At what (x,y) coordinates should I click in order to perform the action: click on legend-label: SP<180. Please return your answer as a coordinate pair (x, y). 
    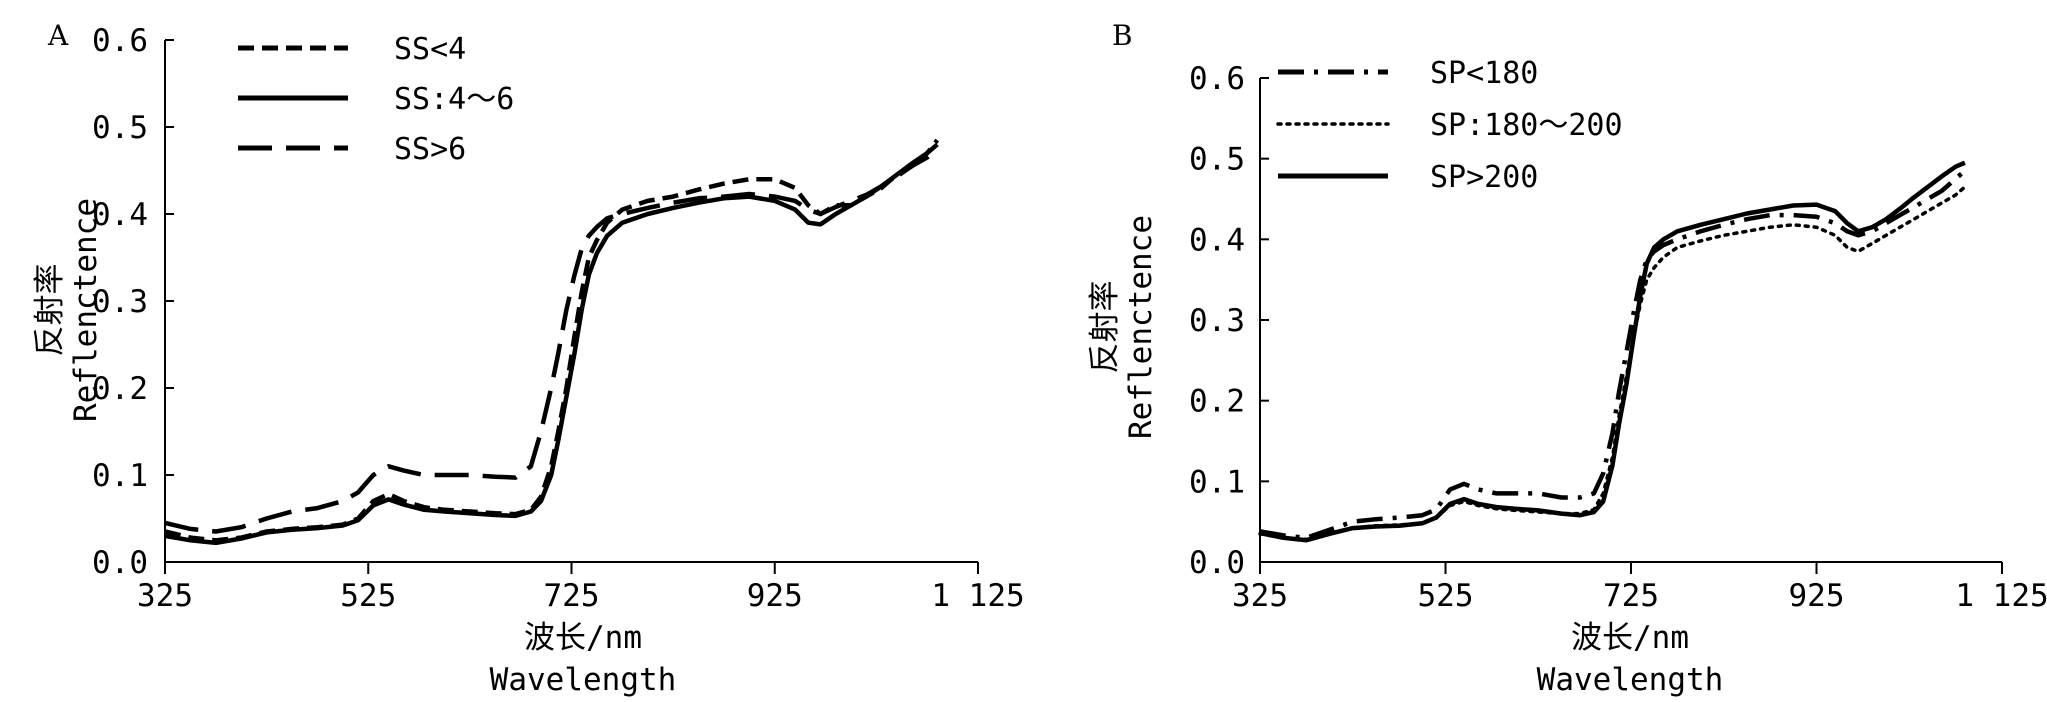
    Looking at the image, I should click on (1484, 73).